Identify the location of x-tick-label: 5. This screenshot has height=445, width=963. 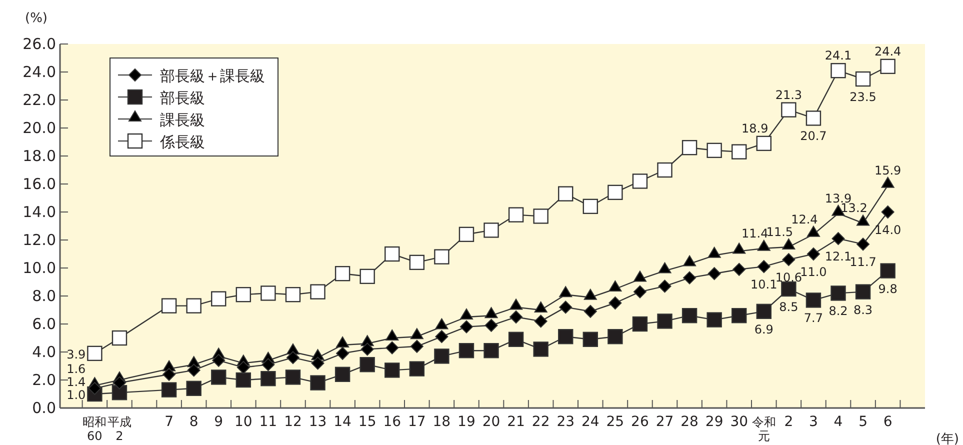
(863, 422).